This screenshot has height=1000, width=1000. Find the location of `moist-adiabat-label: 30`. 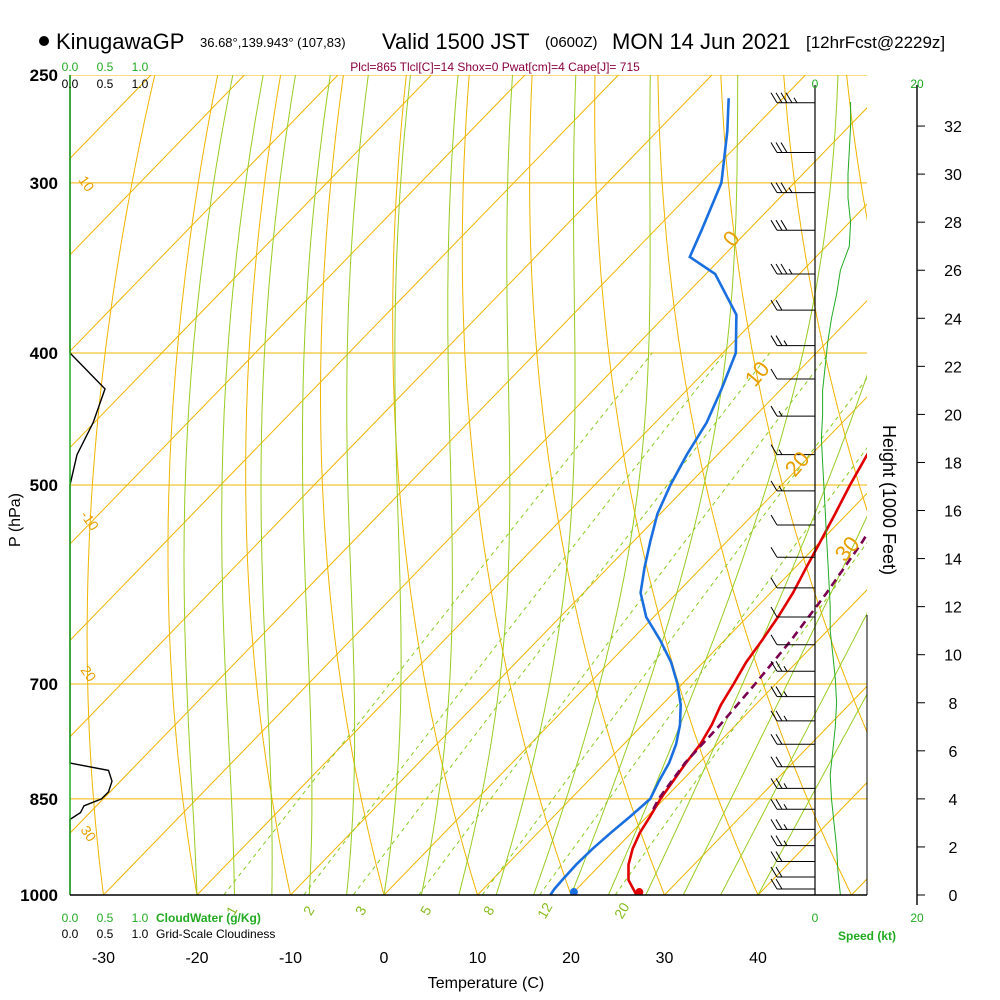

moist-adiabat-label: 30 is located at coordinates (847, 548).